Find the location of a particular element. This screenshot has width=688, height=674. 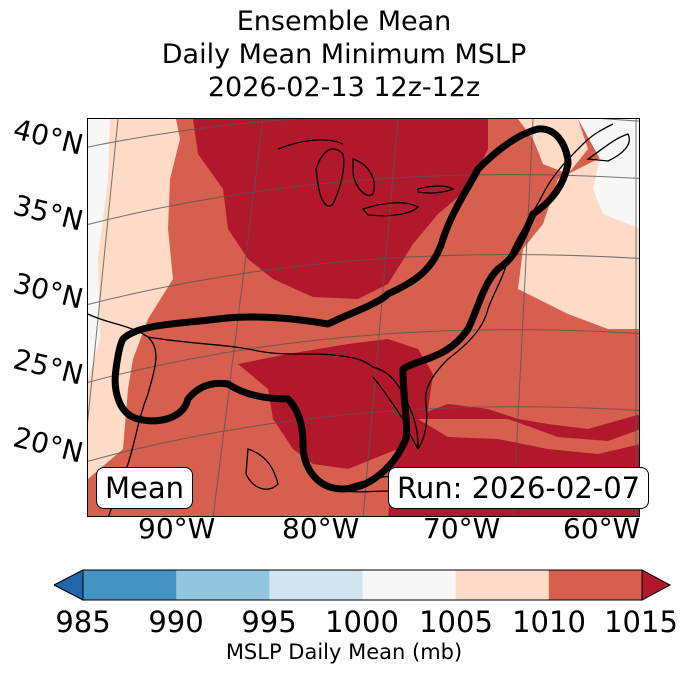

run-badge: Run: 2026-02-07 is located at coordinates (519, 488).